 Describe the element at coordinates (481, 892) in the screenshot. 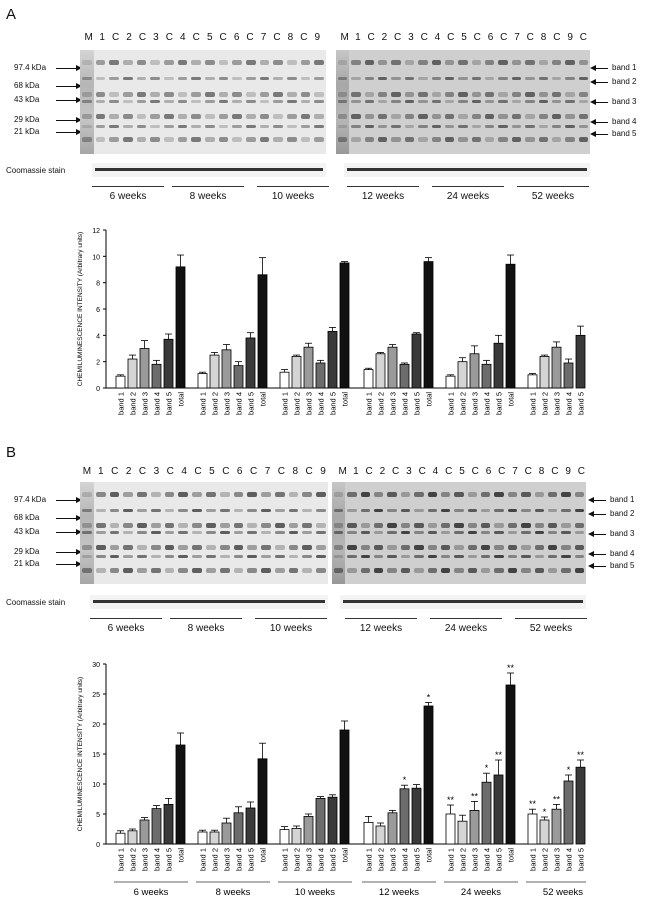

I see `group-axis-label: 24 weeks` at that location.